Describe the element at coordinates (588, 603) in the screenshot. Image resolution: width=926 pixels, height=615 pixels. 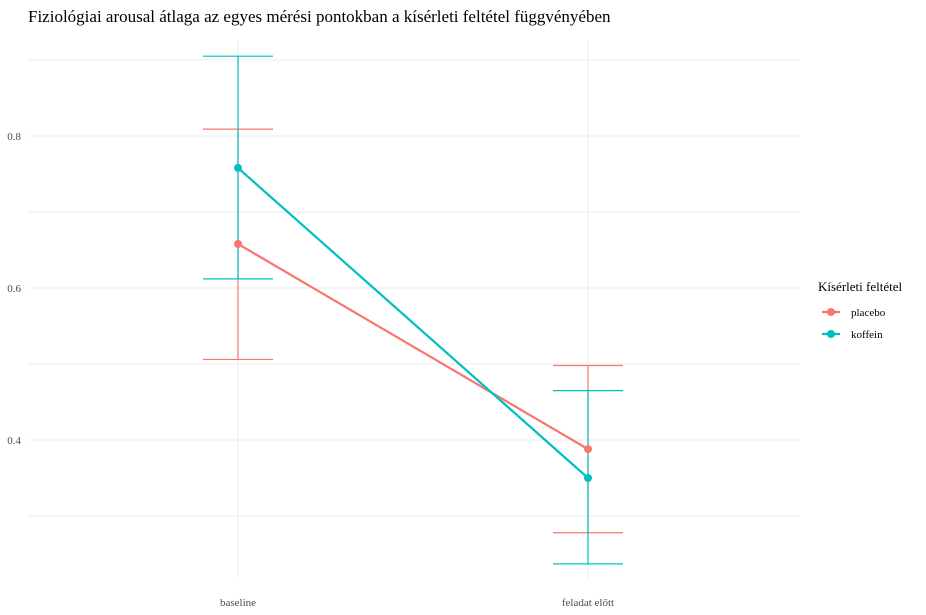
I see `x-tick-label: feladat előtt` at that location.